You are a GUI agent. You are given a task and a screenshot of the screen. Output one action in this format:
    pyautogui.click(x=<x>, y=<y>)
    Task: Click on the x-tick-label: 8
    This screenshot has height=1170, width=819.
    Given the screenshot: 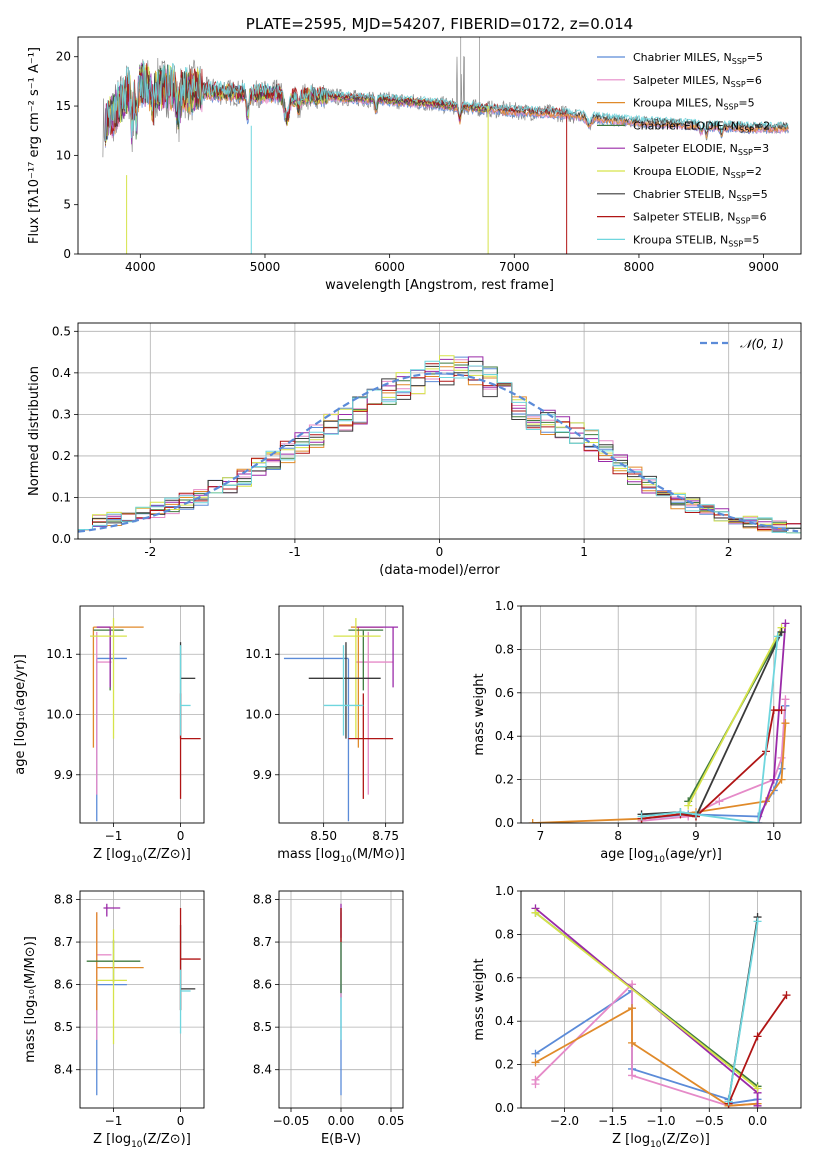 What is the action you would take?
    pyautogui.click(x=618, y=836)
    